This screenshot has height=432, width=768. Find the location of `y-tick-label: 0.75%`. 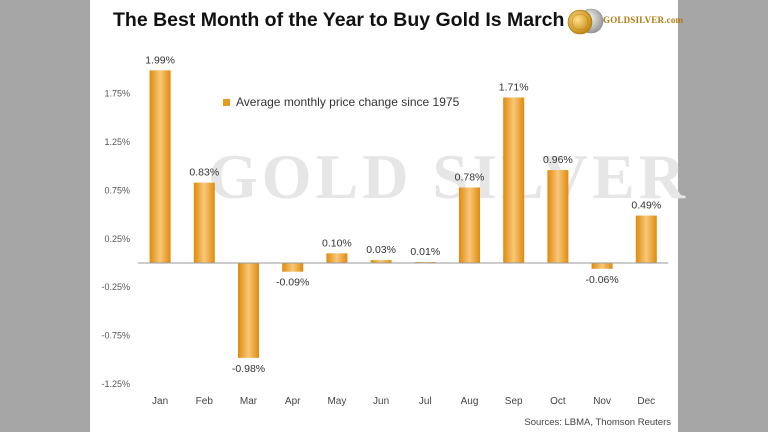

y-tick-label: 0.75% is located at coordinates (117, 190).